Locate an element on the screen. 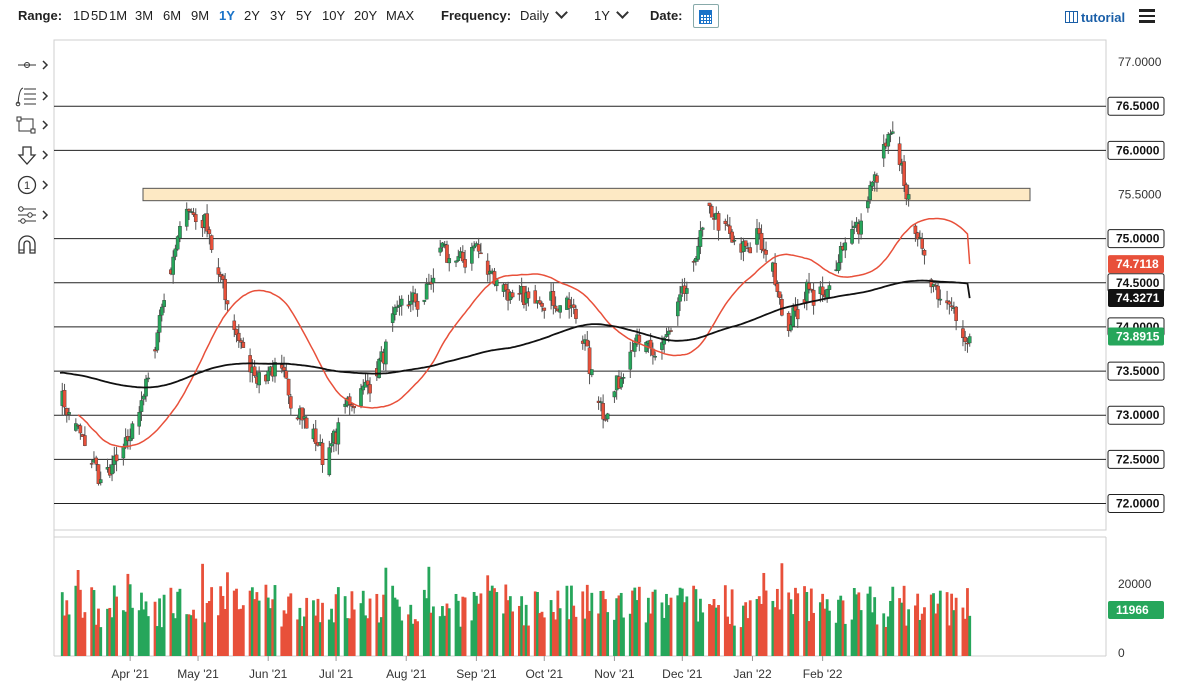 The height and width of the screenshot is (688, 1177). range-button-1y: 1Y is located at coordinates (227, 15).